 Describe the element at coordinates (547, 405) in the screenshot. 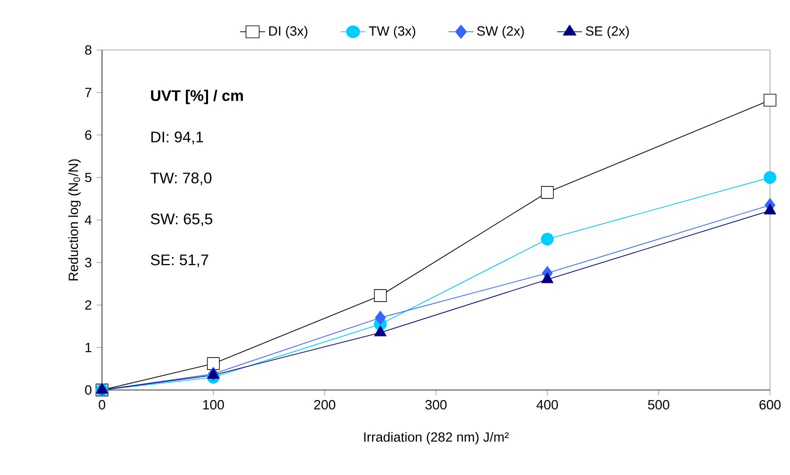

I see `x-tick-label: 400` at that location.